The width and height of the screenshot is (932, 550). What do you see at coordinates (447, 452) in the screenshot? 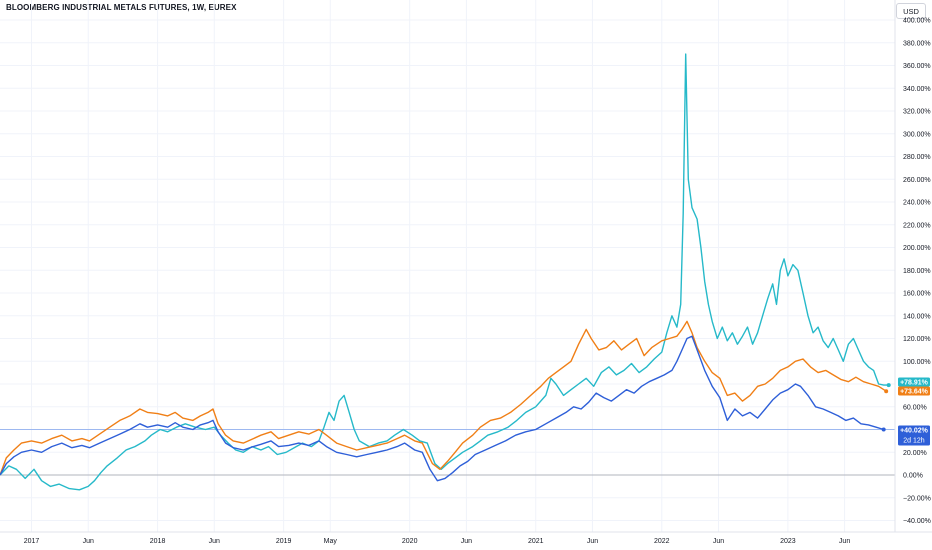
I see `reference-lines` at bounding box center [447, 452].